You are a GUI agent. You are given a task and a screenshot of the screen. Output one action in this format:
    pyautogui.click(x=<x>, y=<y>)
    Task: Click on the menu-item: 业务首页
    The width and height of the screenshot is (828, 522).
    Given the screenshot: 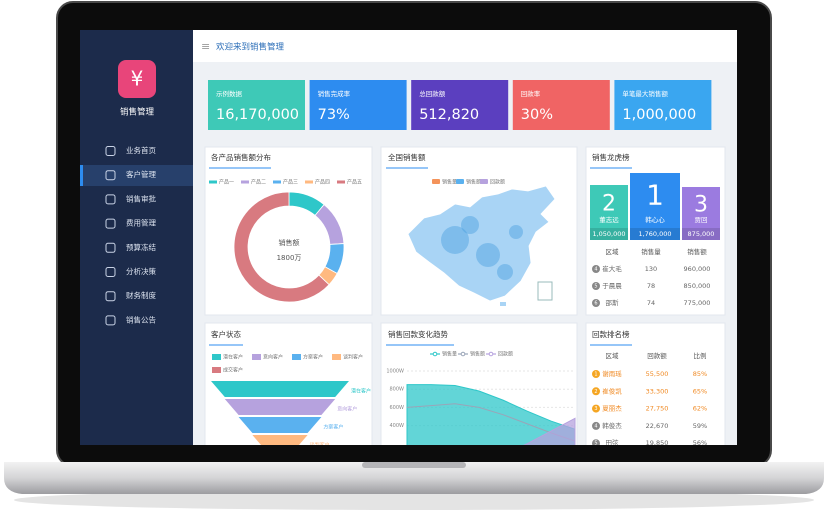 What is the action you would take?
    pyautogui.click(x=141, y=150)
    